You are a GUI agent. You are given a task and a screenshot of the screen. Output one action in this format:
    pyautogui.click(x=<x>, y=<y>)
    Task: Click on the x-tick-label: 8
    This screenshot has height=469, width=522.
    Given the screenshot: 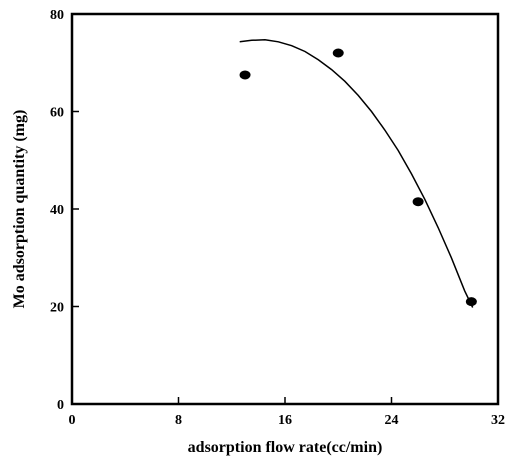 What is the action you would take?
    pyautogui.click(x=178, y=420)
    